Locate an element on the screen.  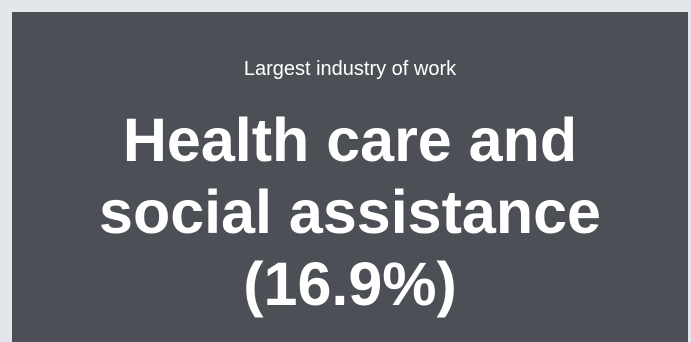
stat-value-line-2: social assistance is located at coordinates (350, 212).